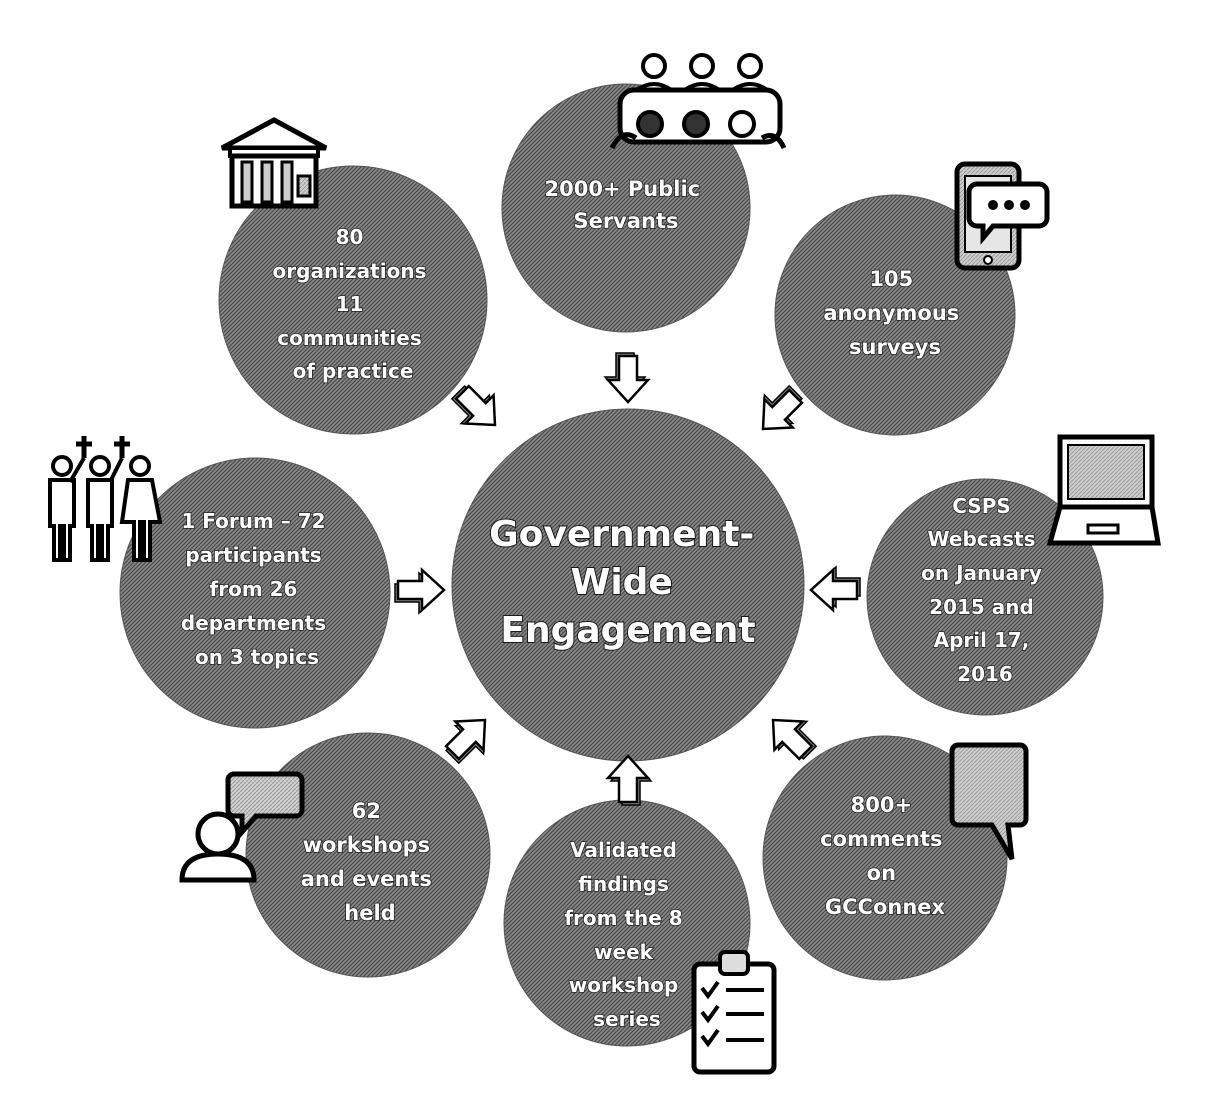 This screenshot has height=1114, width=1208. Describe the element at coordinates (349, 338) in the screenshot. I see `node-label-line: communities` at that location.